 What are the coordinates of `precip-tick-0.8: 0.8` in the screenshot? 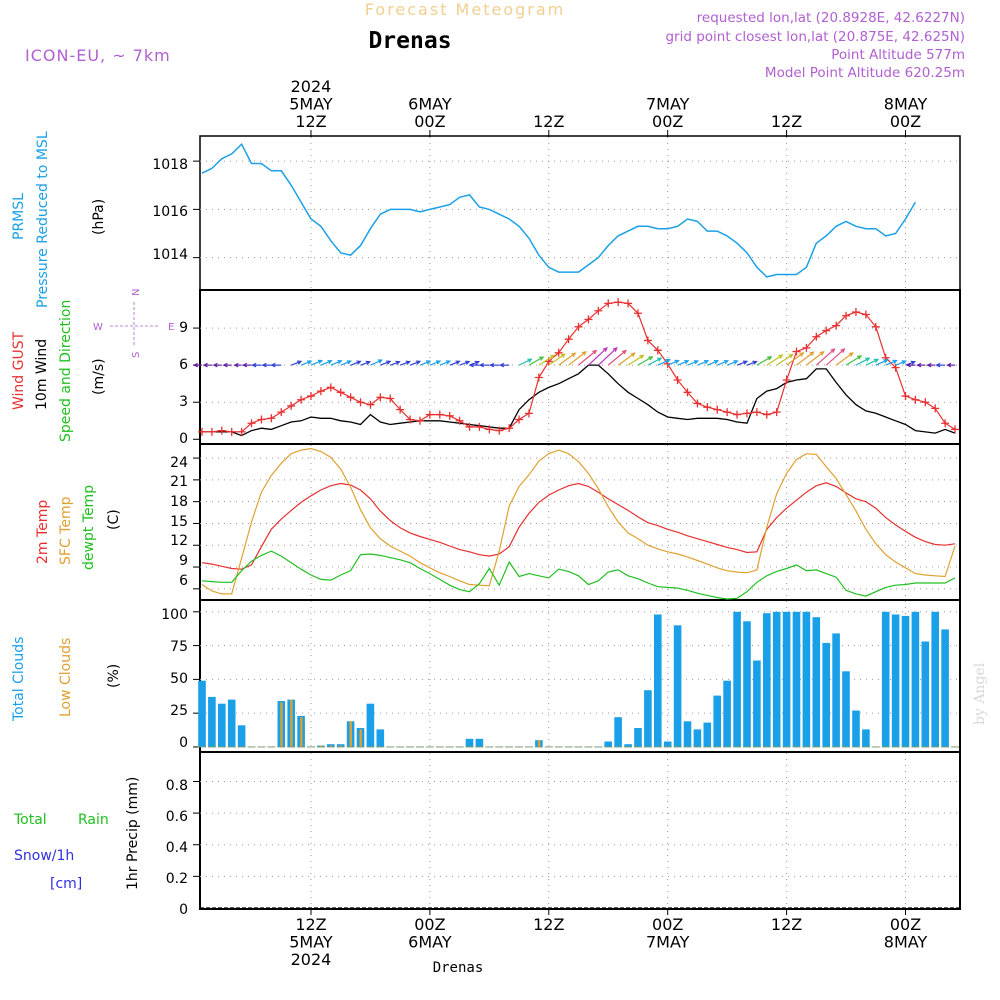 It's located at (177, 786).